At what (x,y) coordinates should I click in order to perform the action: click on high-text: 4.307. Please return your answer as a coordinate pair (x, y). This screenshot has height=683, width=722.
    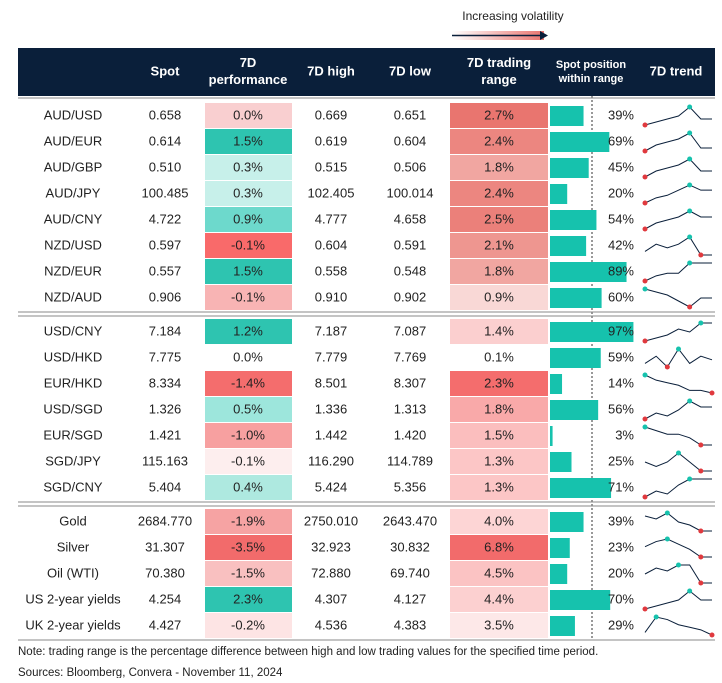
    Looking at the image, I should click on (331, 598).